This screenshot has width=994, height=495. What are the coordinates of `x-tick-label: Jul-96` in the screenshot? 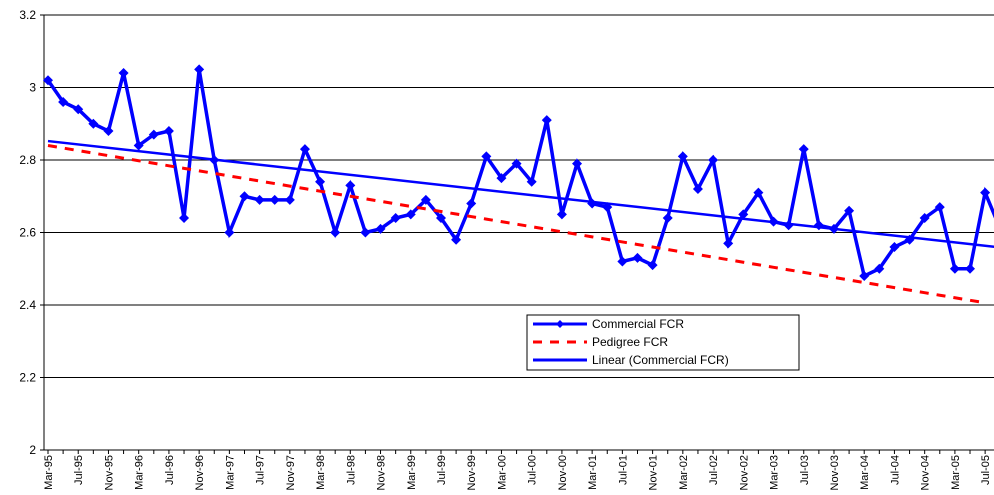 It's located at (170, 470).